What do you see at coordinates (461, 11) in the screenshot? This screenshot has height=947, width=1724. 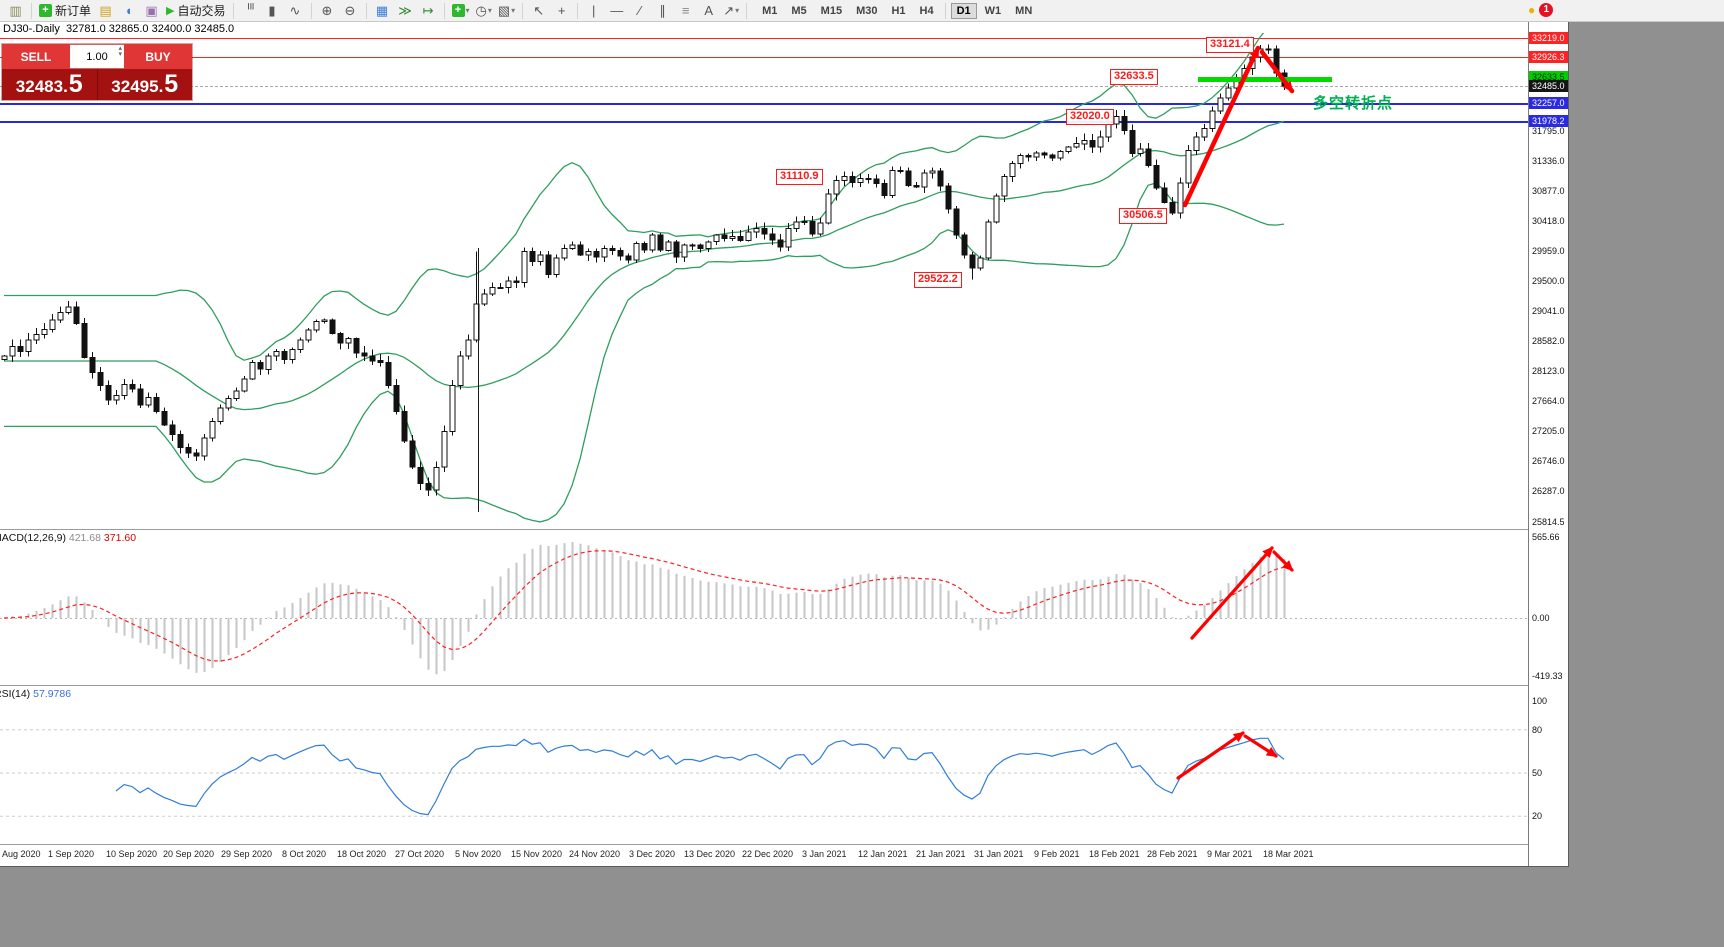 I see `indicators-button: + ▾` at bounding box center [461, 11].